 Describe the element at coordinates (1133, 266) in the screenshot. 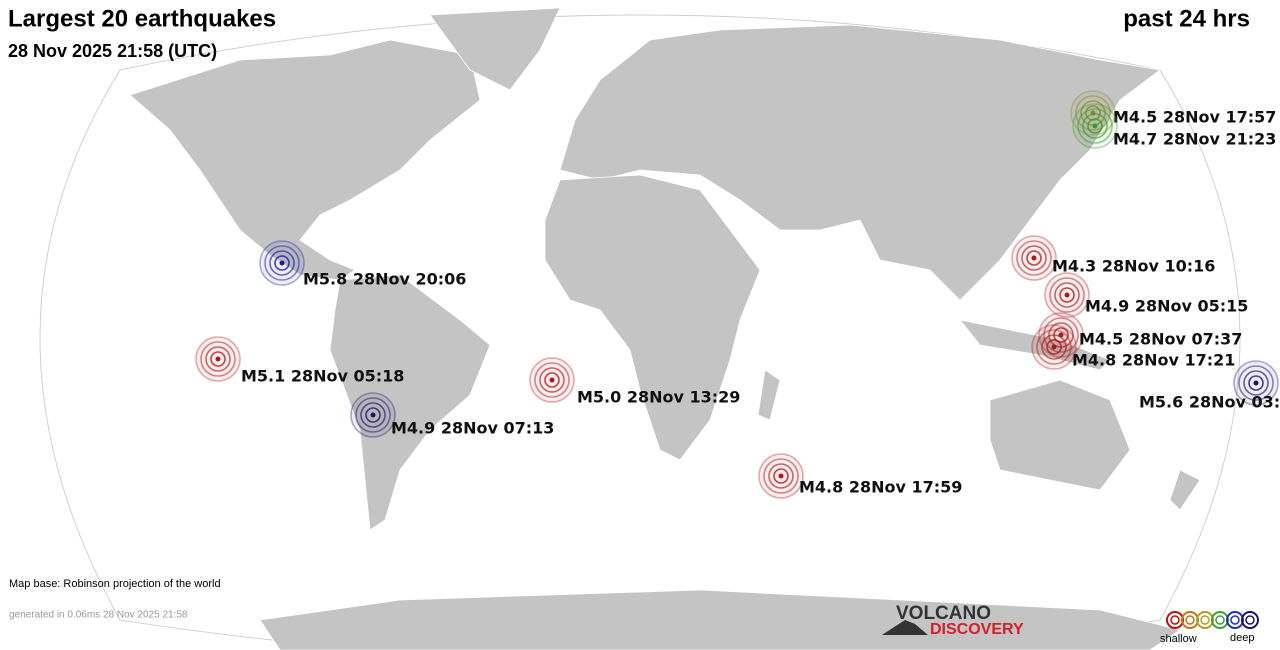

I see `quake-label: M4.3 28Nov 10:16` at that location.